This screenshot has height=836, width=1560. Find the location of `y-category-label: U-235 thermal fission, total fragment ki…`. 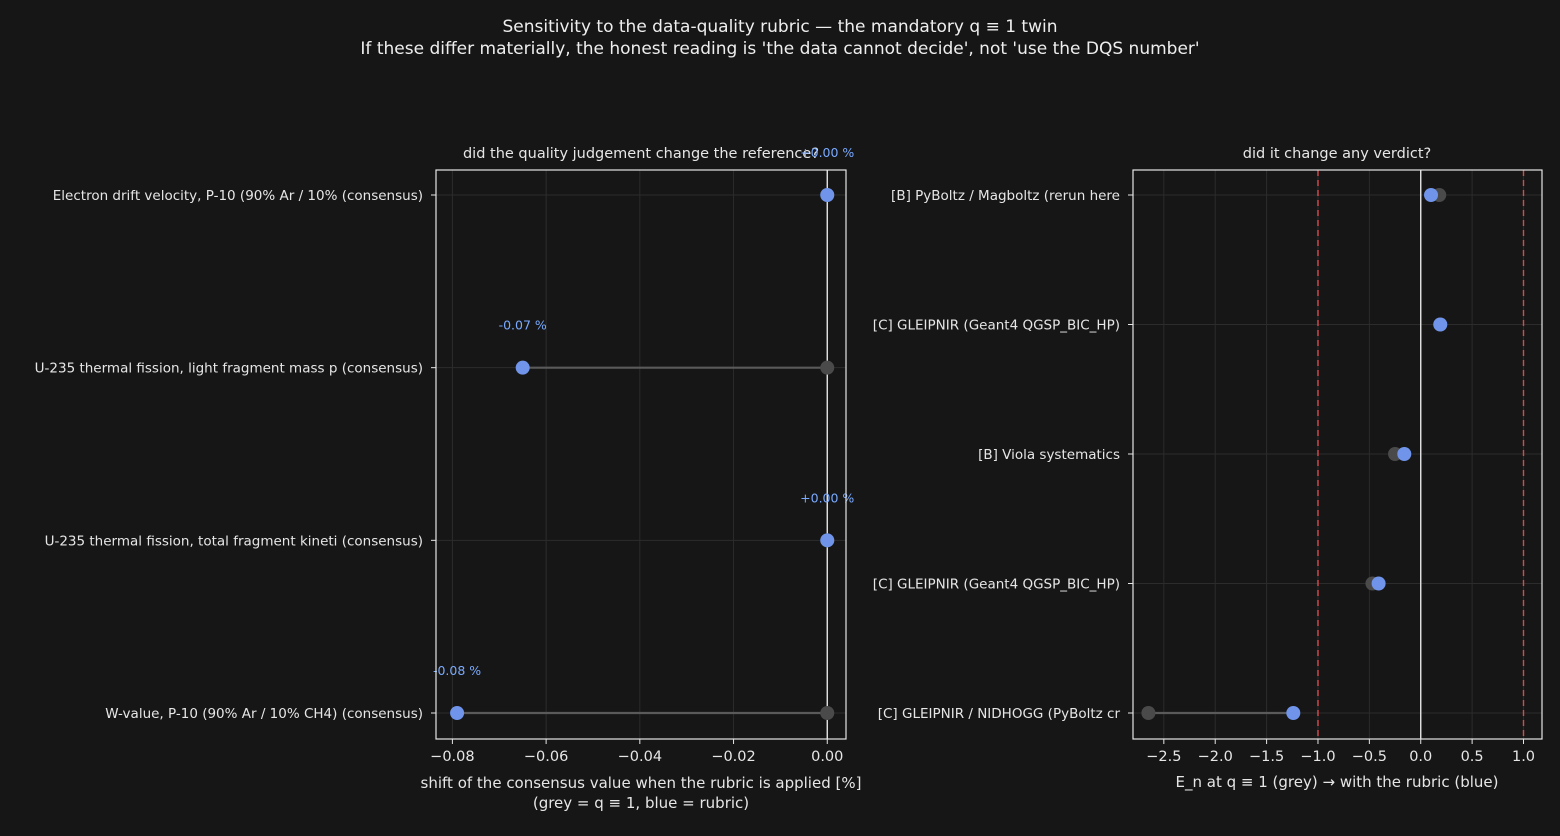

y-category-label: U-235 thermal fission, total fragment ki… is located at coordinates (234, 541).